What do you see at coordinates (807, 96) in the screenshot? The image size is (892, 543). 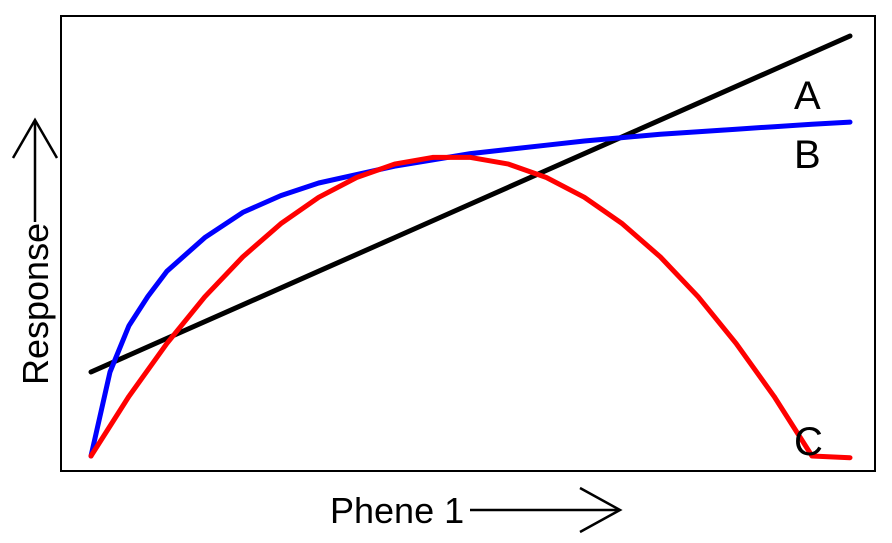 I see `curve-label-a: A` at bounding box center [807, 96].